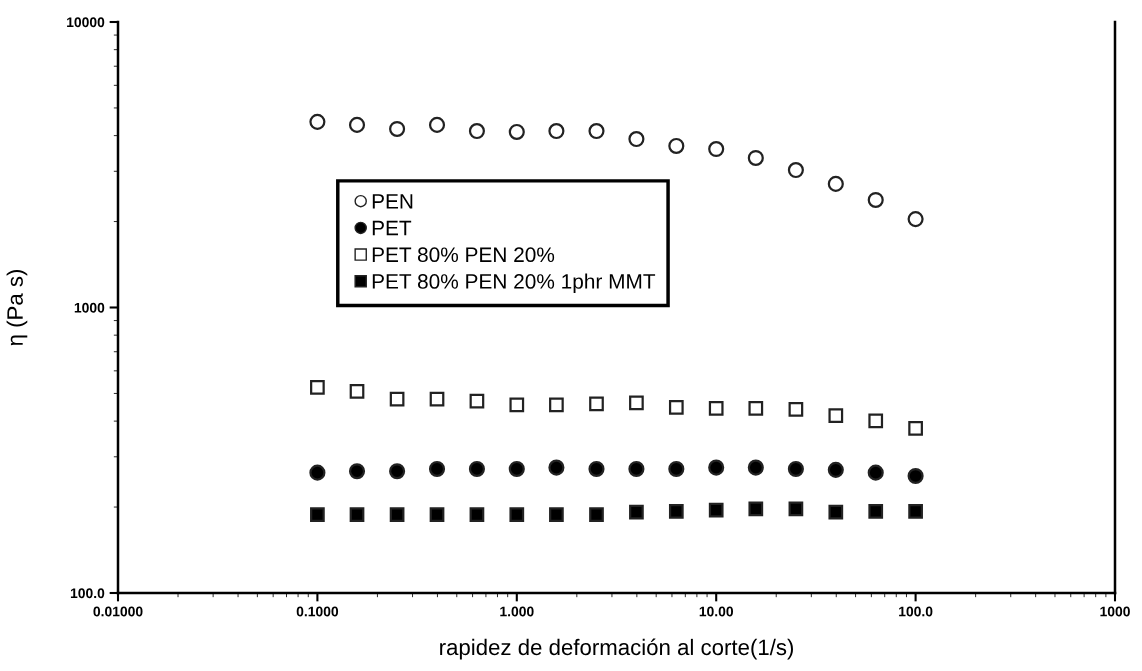 The width and height of the screenshot is (1142, 671). I want to click on legend-label: PET 80% PEN 20% 1phr MMT, so click(514, 283).